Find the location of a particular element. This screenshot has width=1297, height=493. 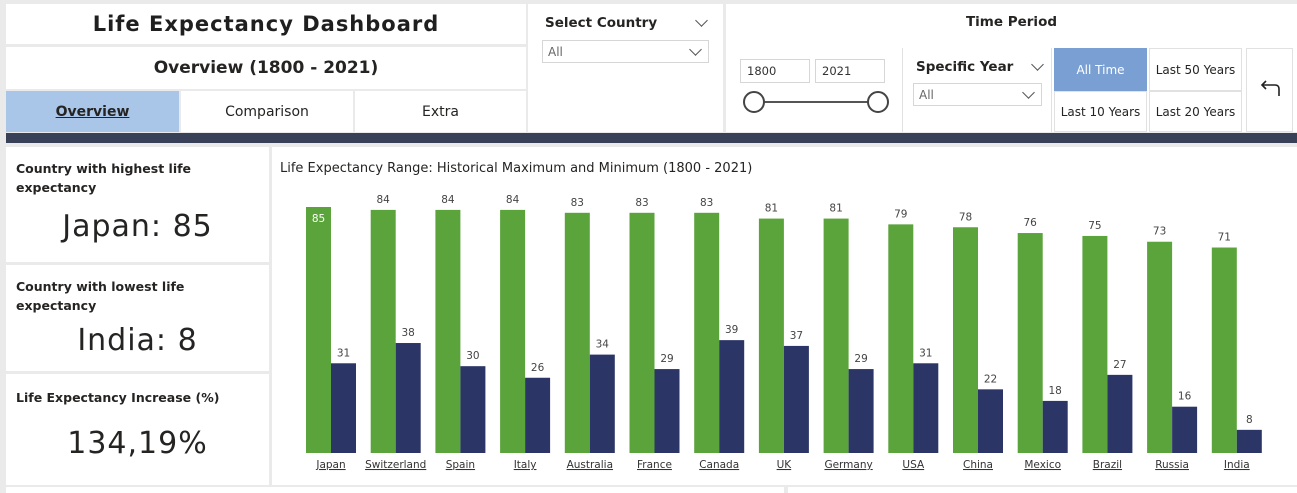

x-tick-label-uk: UK is located at coordinates (785, 465).